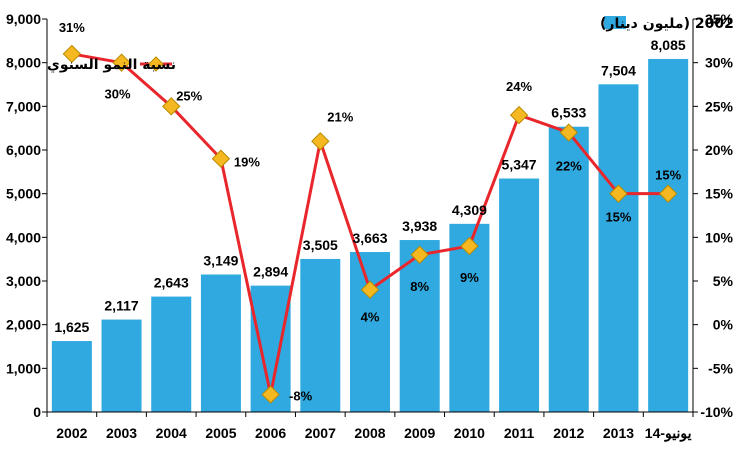 This screenshot has width=736, height=450. Describe the element at coordinates (23, 19) in the screenshot. I see `y-left-tick-label: 9,000` at that location.